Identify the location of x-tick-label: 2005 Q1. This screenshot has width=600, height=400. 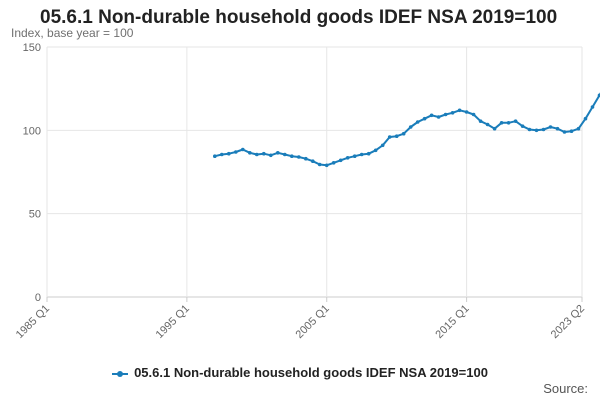
(313, 322).